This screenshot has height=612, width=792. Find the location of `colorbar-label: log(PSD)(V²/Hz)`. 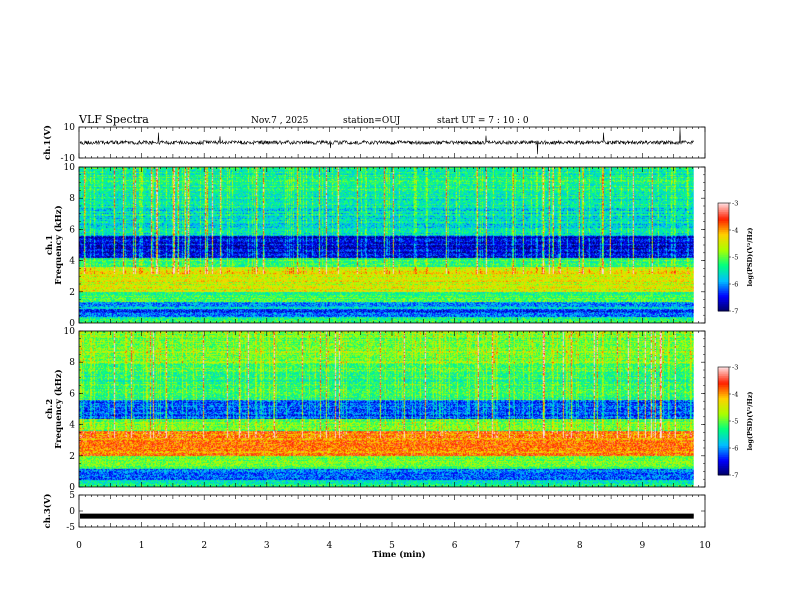

colorbar-label: log(PSD)(V²/Hz) is located at coordinates (750, 421).